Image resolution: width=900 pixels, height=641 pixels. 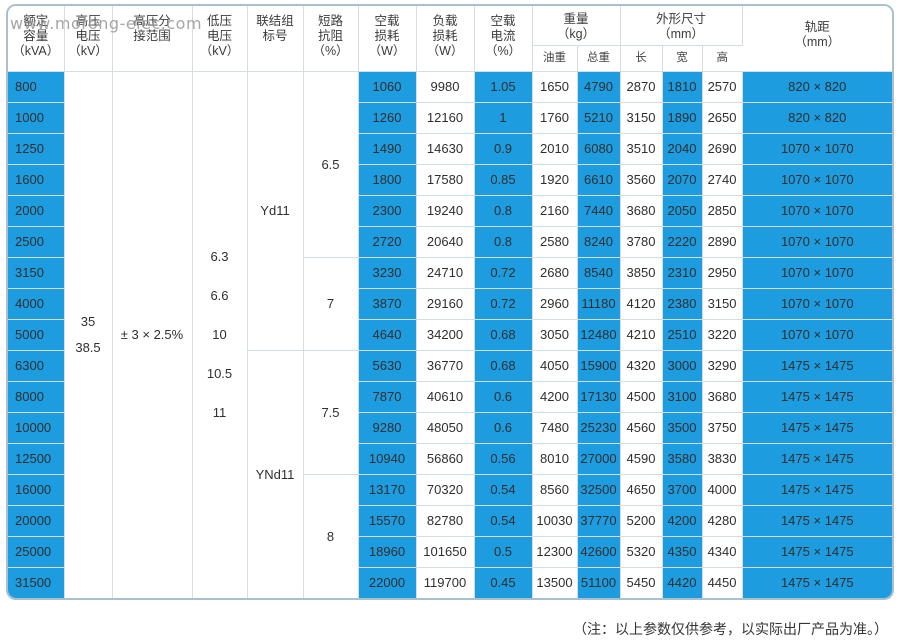 What do you see at coordinates (387, 335) in the screenshot?
I see `noload-loss-cell: 4640` at bounding box center [387, 335].